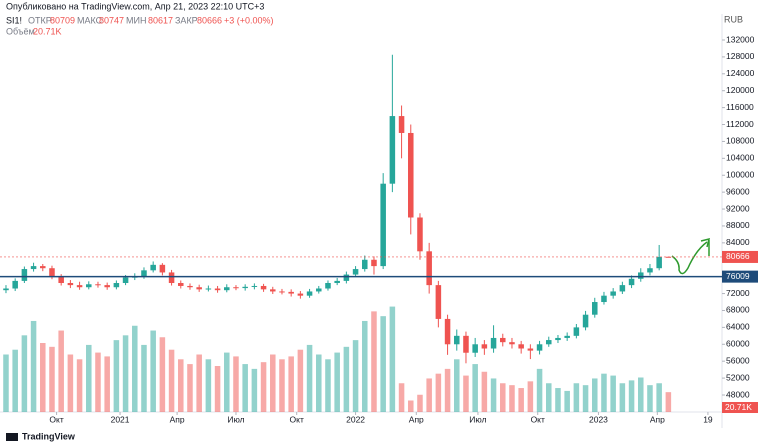 The height and width of the screenshot is (446, 758). Describe the element at coordinates (40, 20) in the screenshot. I see `legend-text: ОТКР` at that location.